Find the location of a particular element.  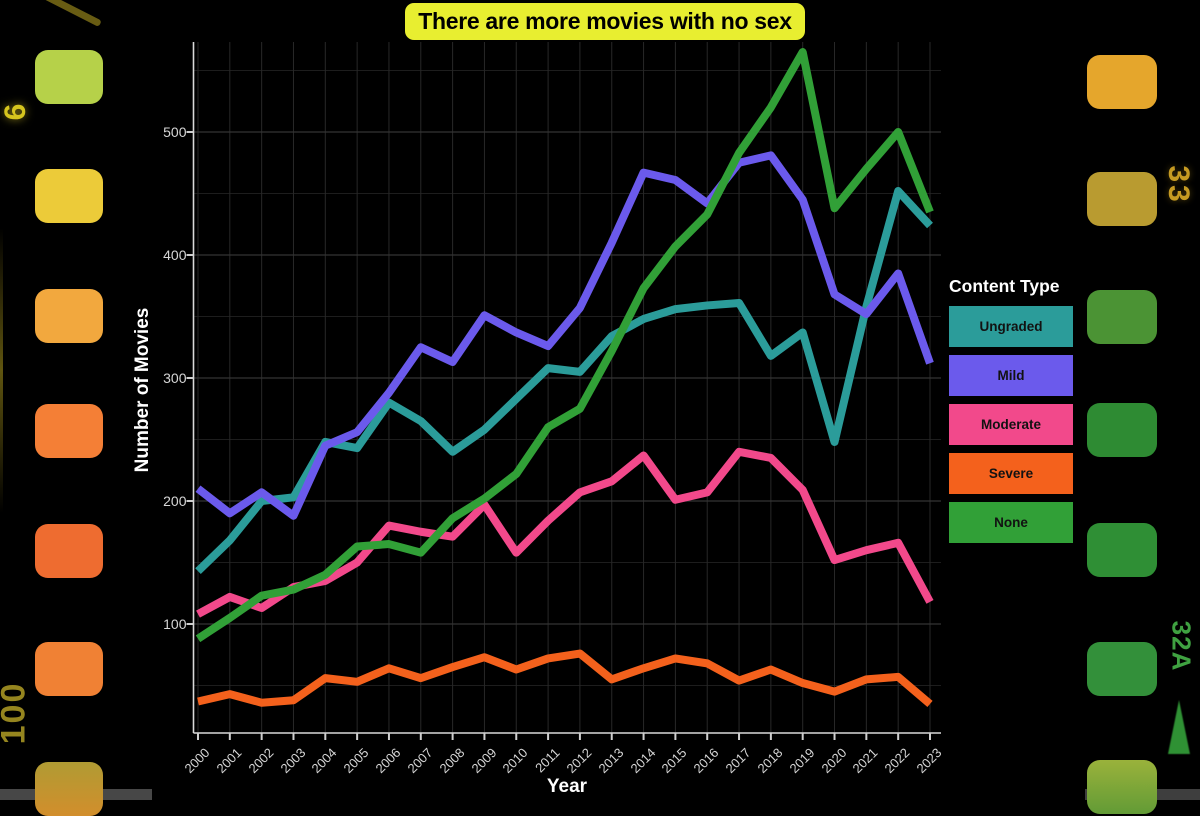

legend-item-moderate: Moderate is located at coordinates (1011, 424).